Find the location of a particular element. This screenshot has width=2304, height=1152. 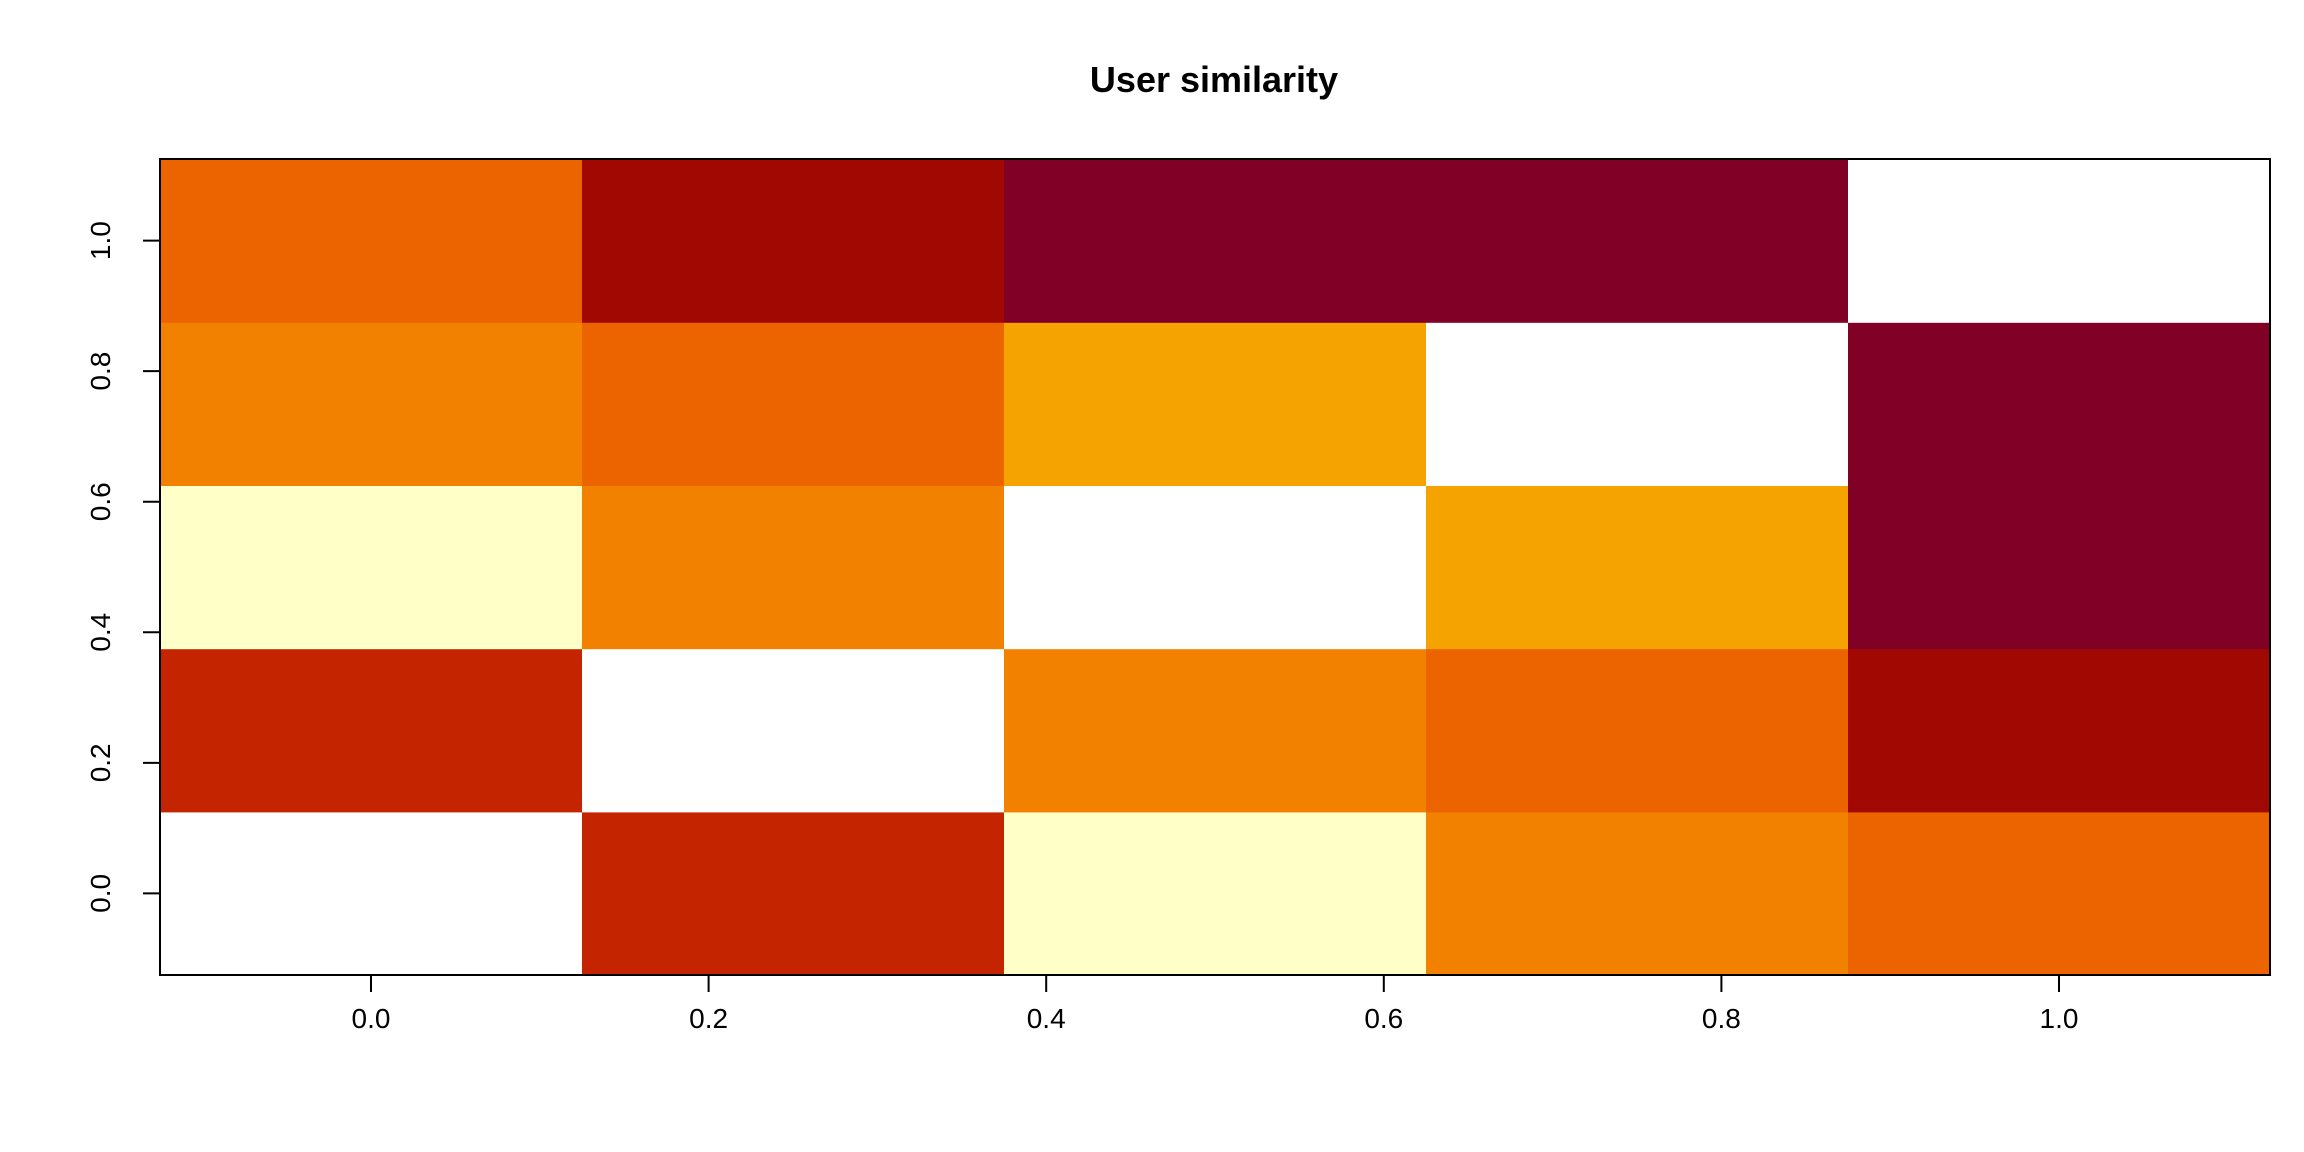

y-tick-label: 0.0 is located at coordinates (100, 893).